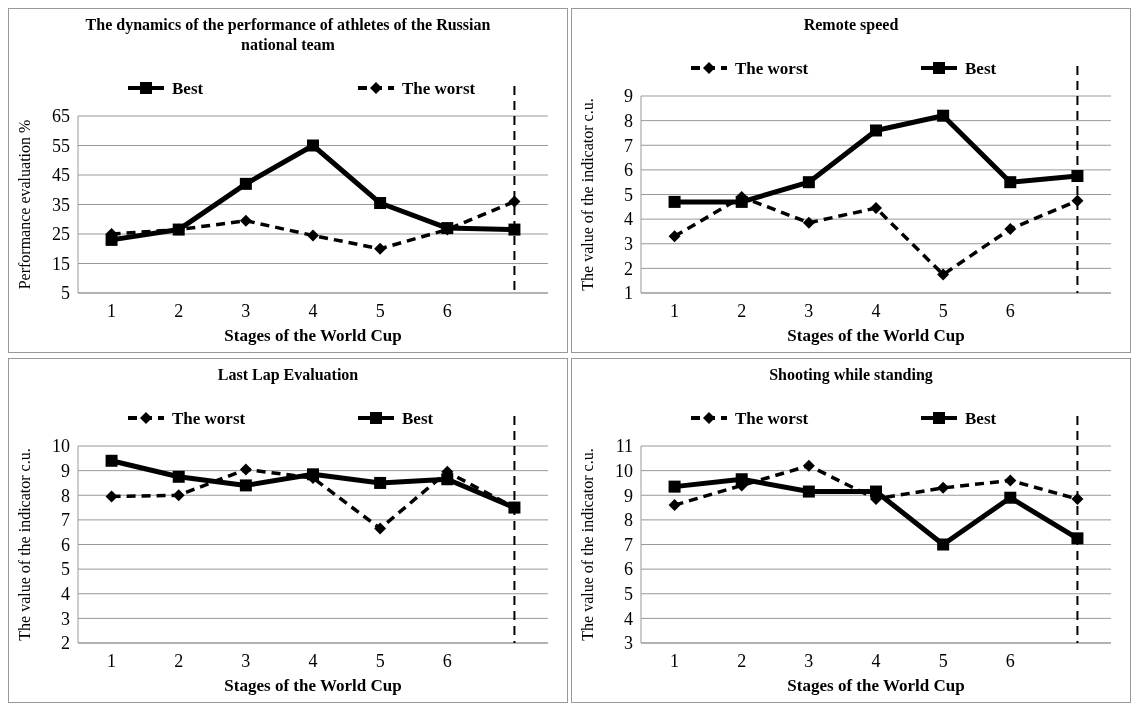 Image resolution: width=1139 pixels, height=711 pixels. What do you see at coordinates (61, 234) in the screenshot?
I see `y-tick-label: 25` at bounding box center [61, 234].